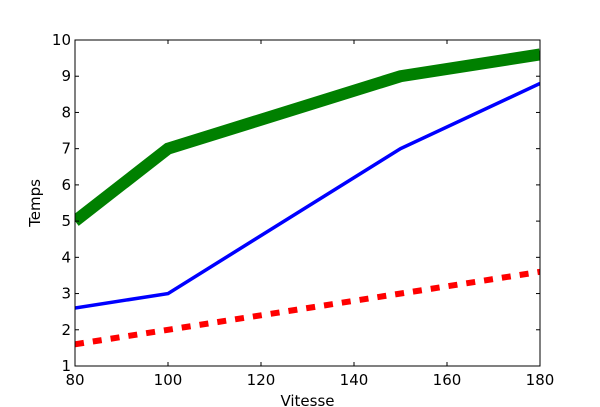 Image resolution: width=600 pixels, height=407 pixels. I want to click on y-tick-label: 2, so click(66, 330).